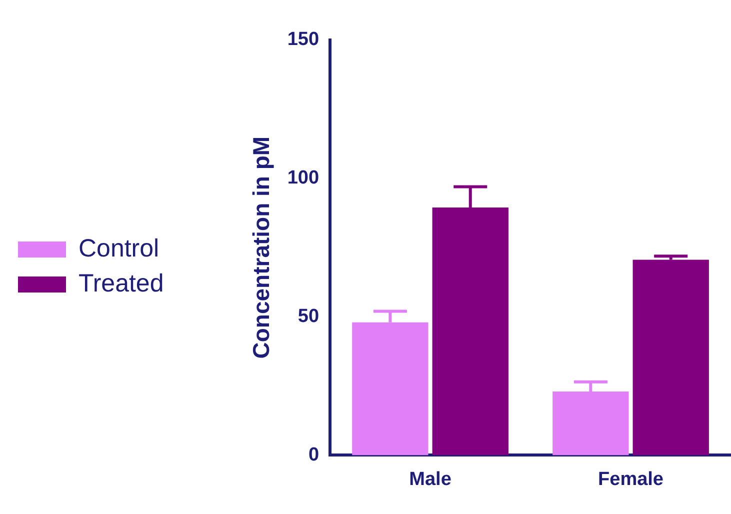  I want to click on legend-label: Control, so click(119, 248).